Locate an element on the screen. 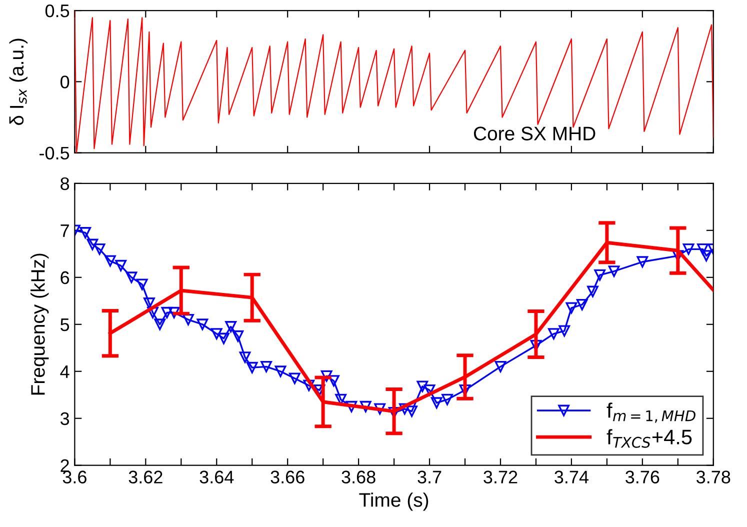 This screenshot has width=747, height=527. x-tick-label: 3.64 is located at coordinates (217, 477).